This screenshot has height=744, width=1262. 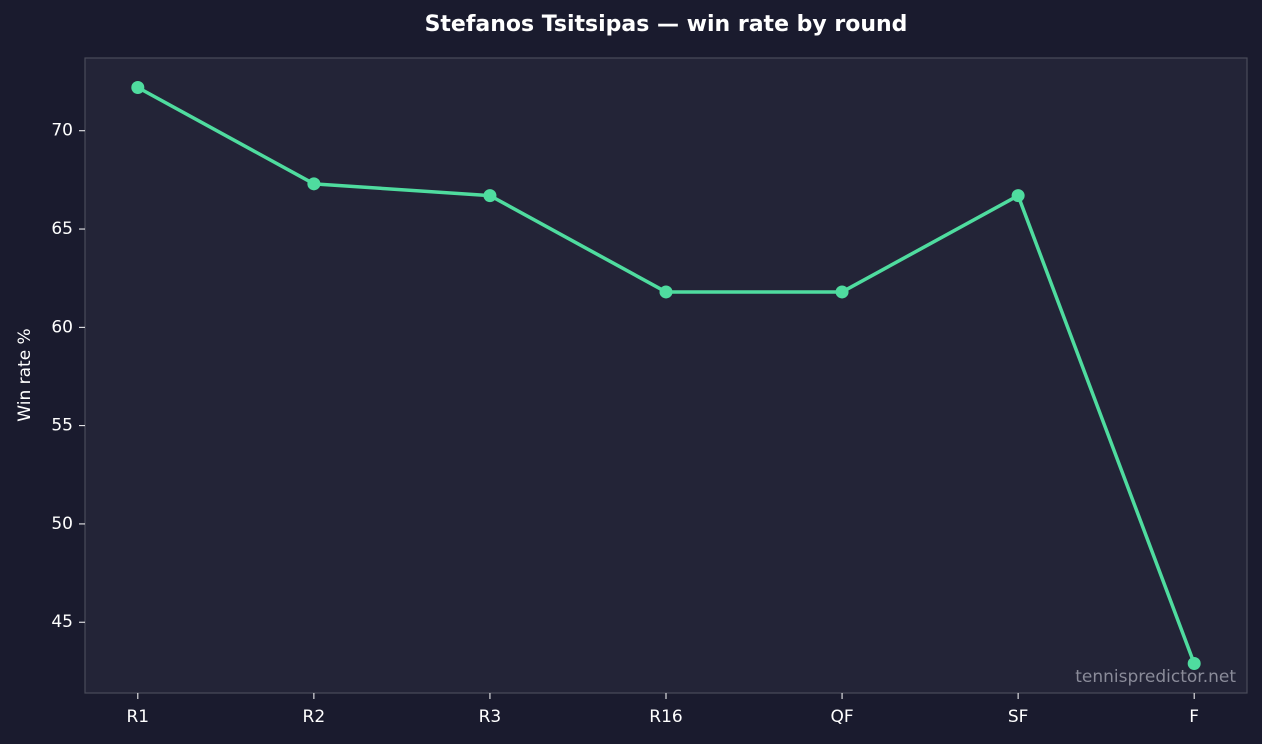 What do you see at coordinates (62, 426) in the screenshot?
I see `y-tick-label: 55` at bounding box center [62, 426].